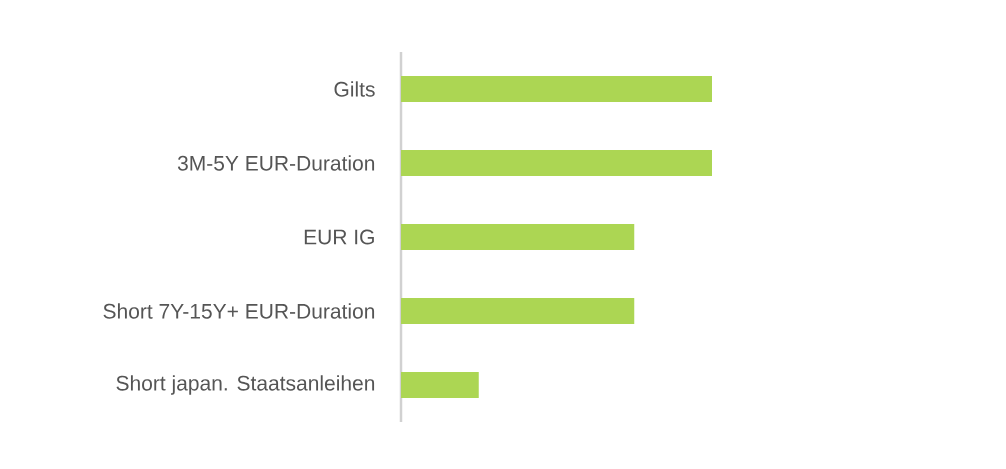  What do you see at coordinates (276, 163) in the screenshot?
I see `y-tick-label: 3M-5Y EUR-Duration` at bounding box center [276, 163].